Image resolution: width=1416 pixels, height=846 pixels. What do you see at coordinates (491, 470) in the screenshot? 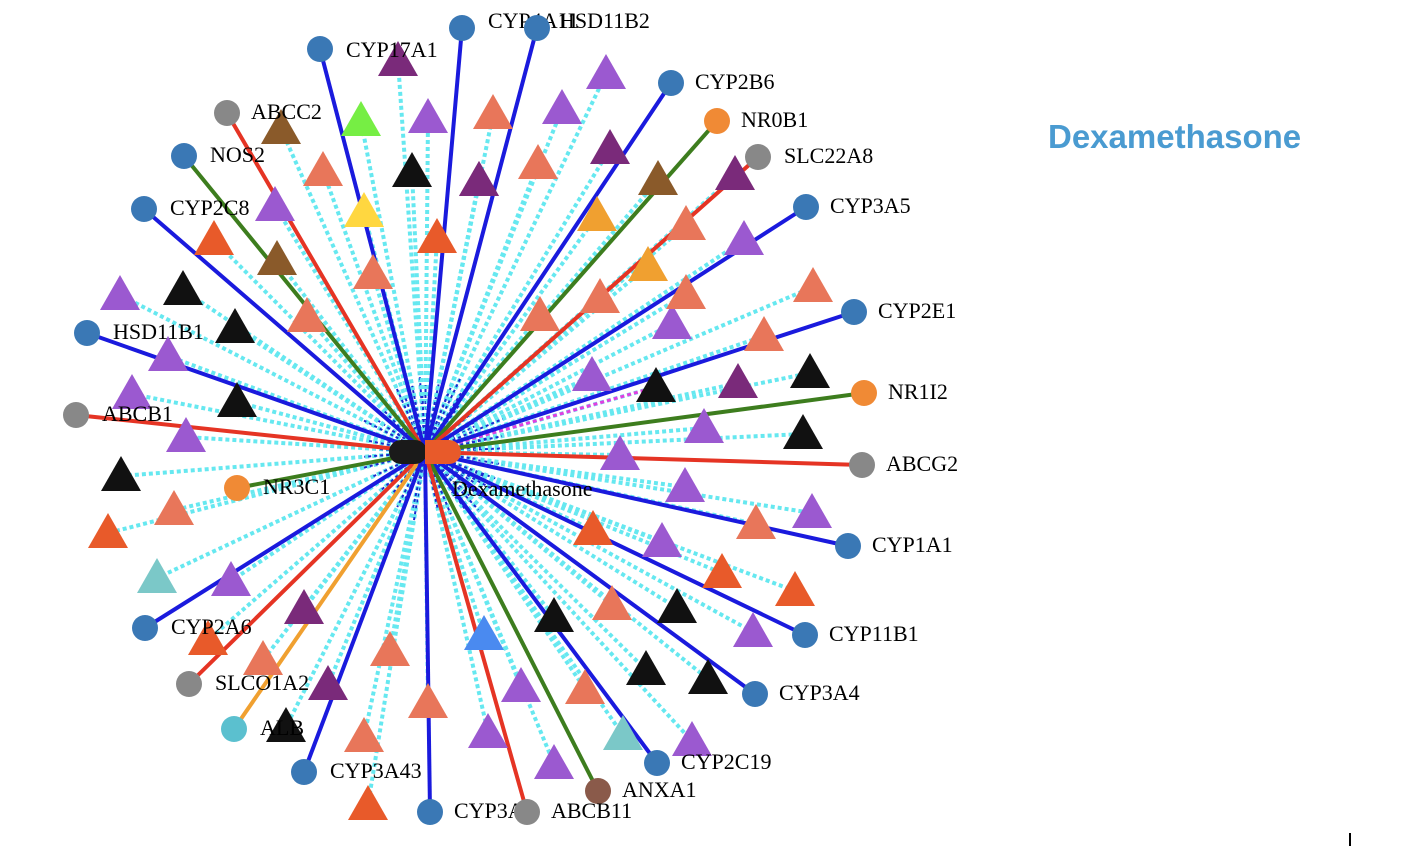
I see `drug-node: Dexamethasone` at bounding box center [491, 470].